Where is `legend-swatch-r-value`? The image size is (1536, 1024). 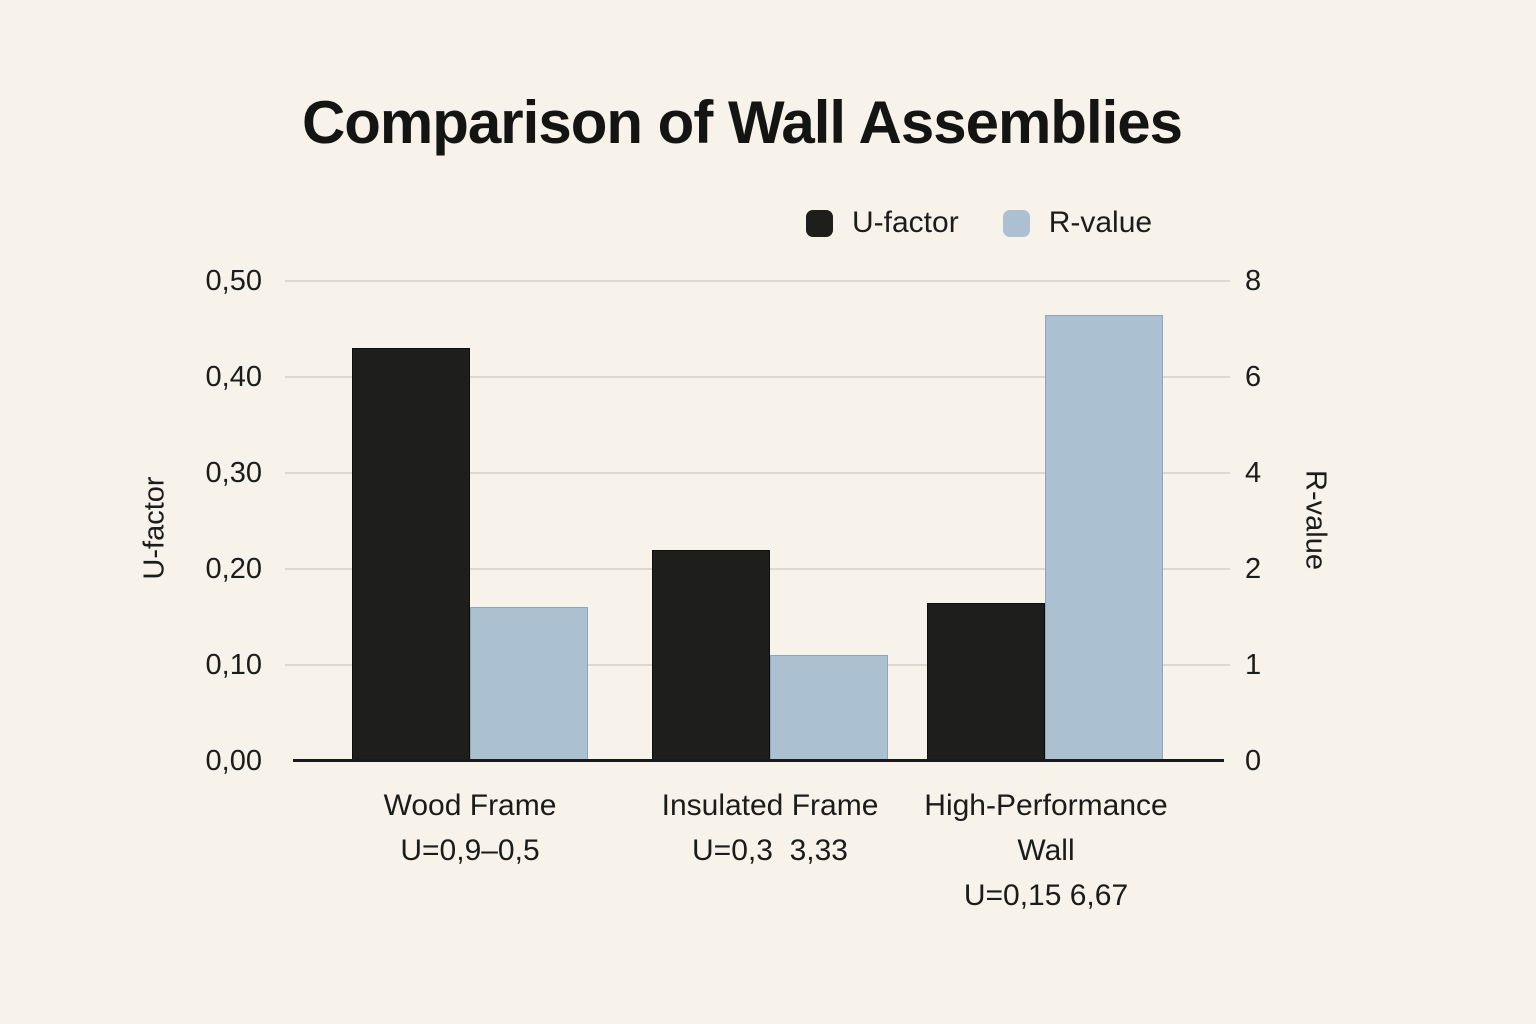
legend-swatch-r-value is located at coordinates (1016, 223).